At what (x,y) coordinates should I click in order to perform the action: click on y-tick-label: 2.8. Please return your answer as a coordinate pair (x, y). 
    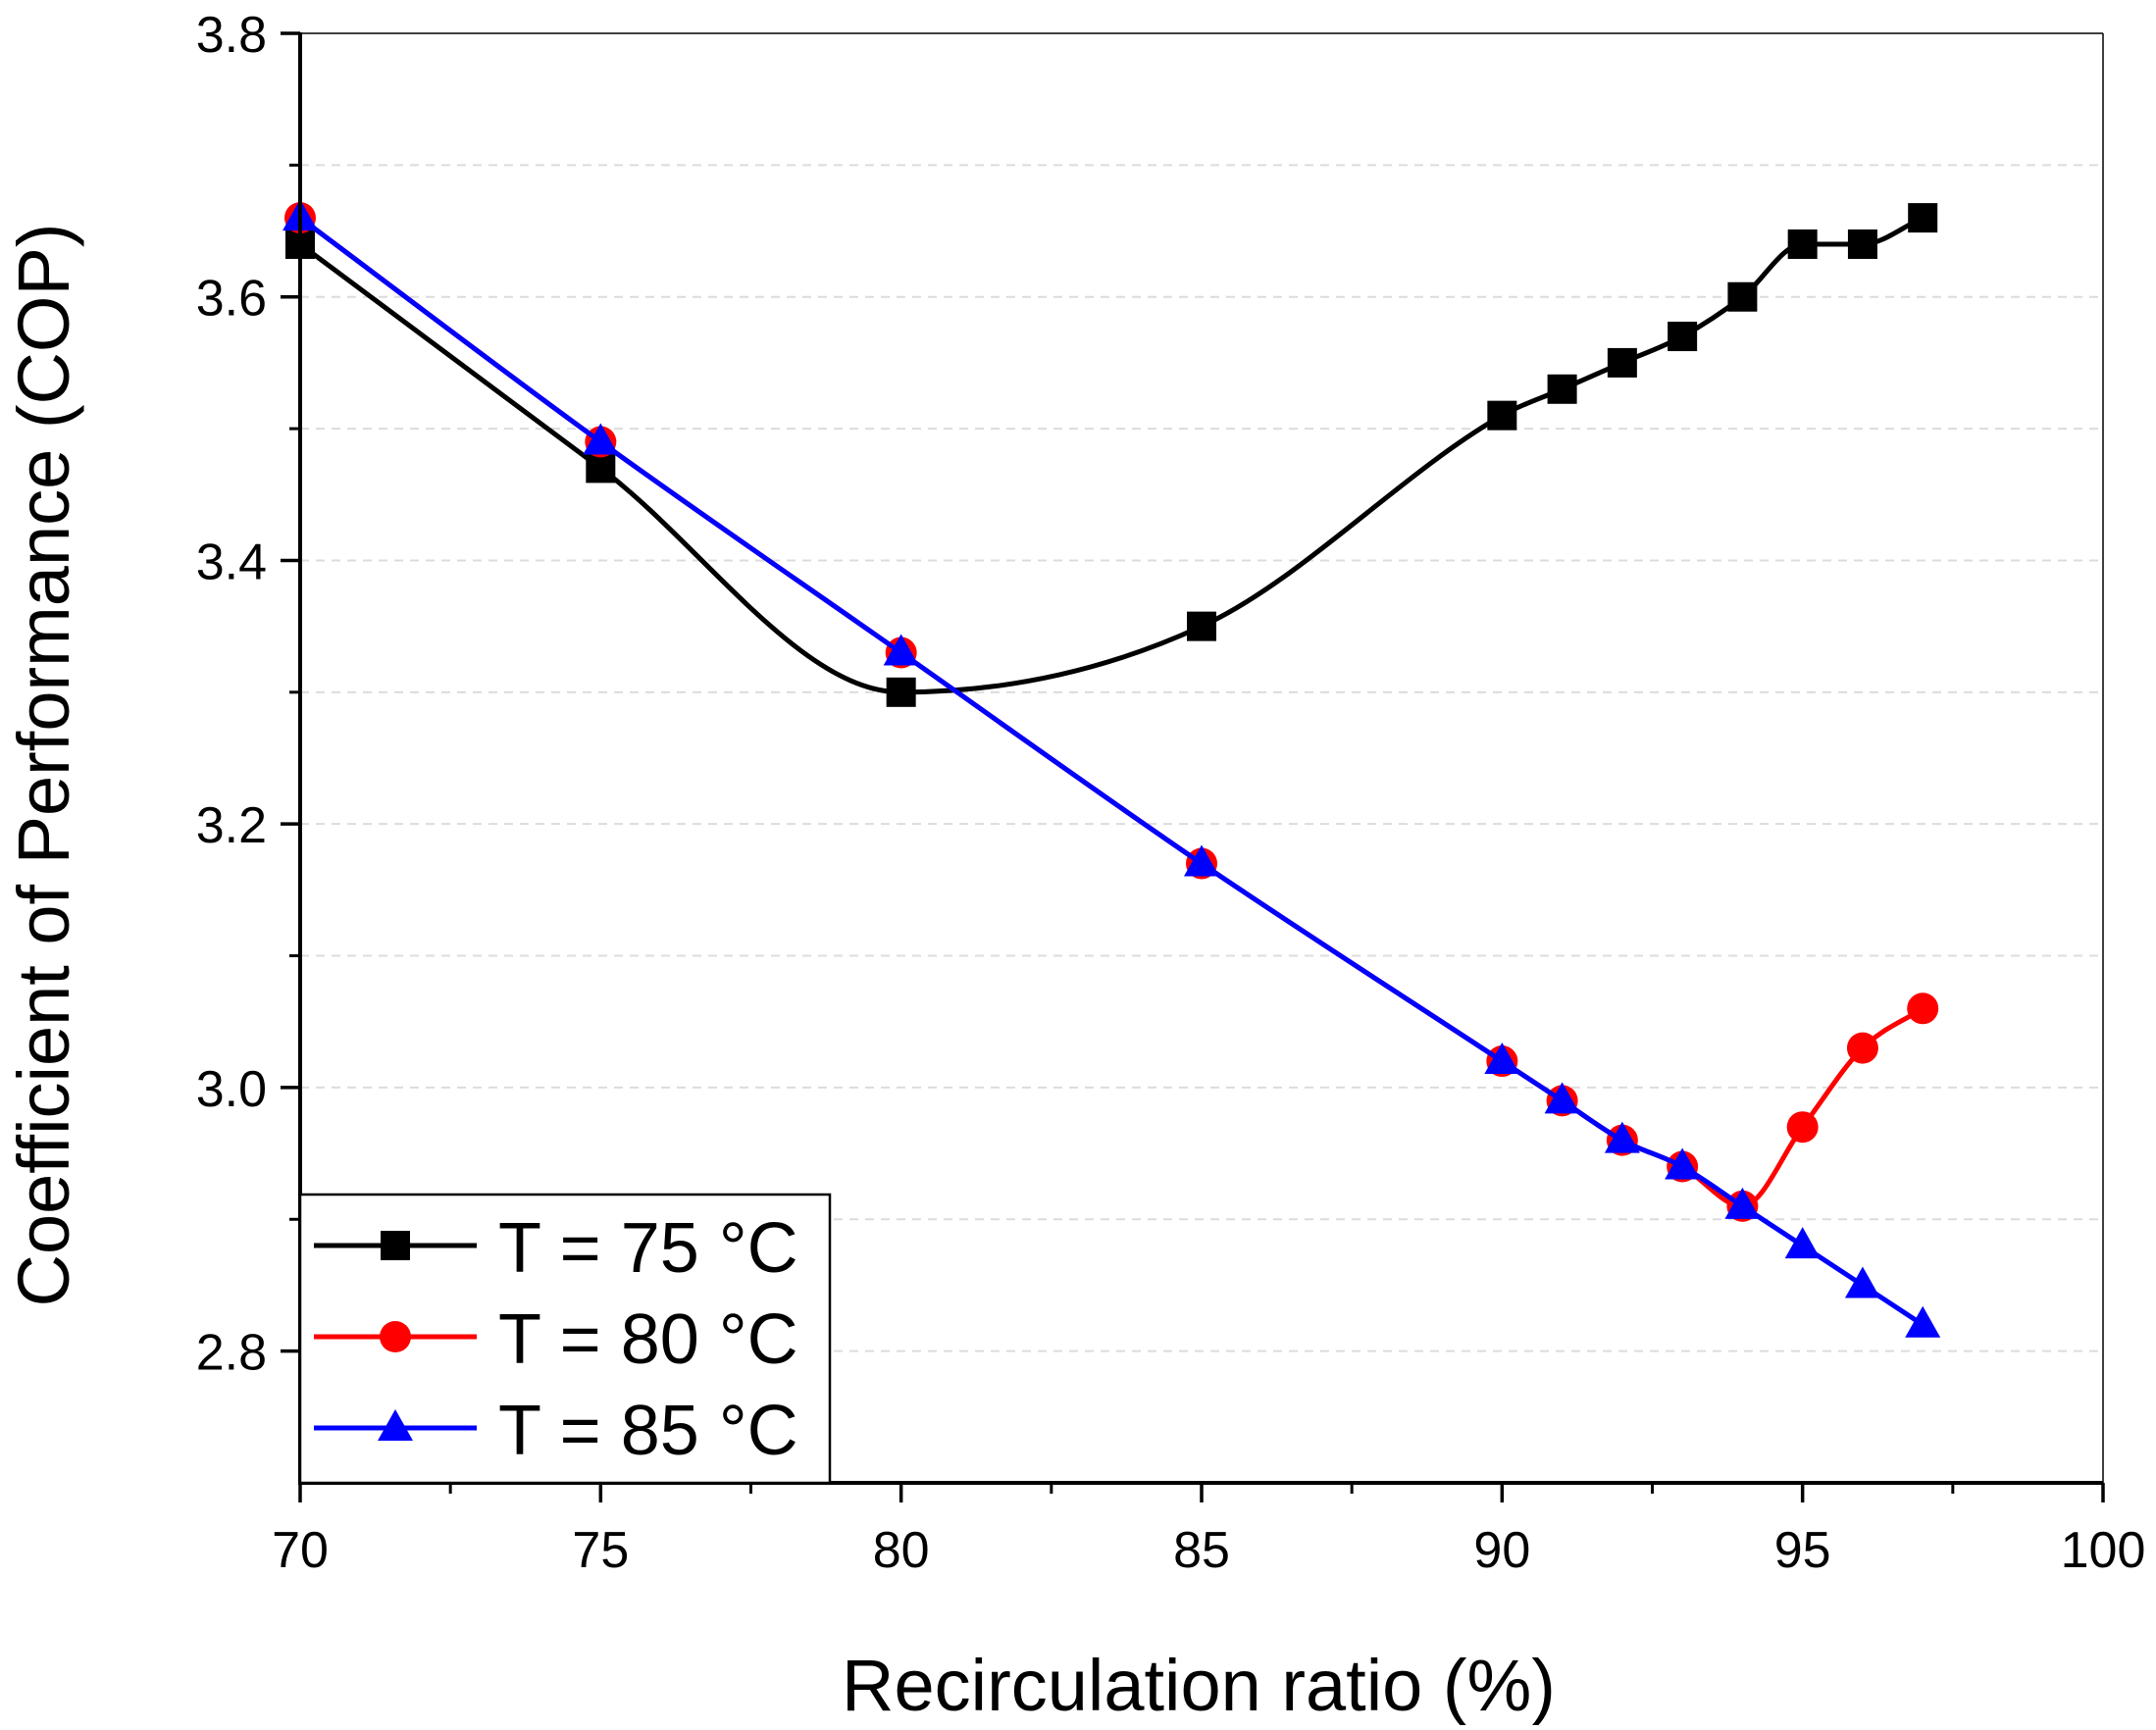
    Looking at the image, I should click on (231, 1353).